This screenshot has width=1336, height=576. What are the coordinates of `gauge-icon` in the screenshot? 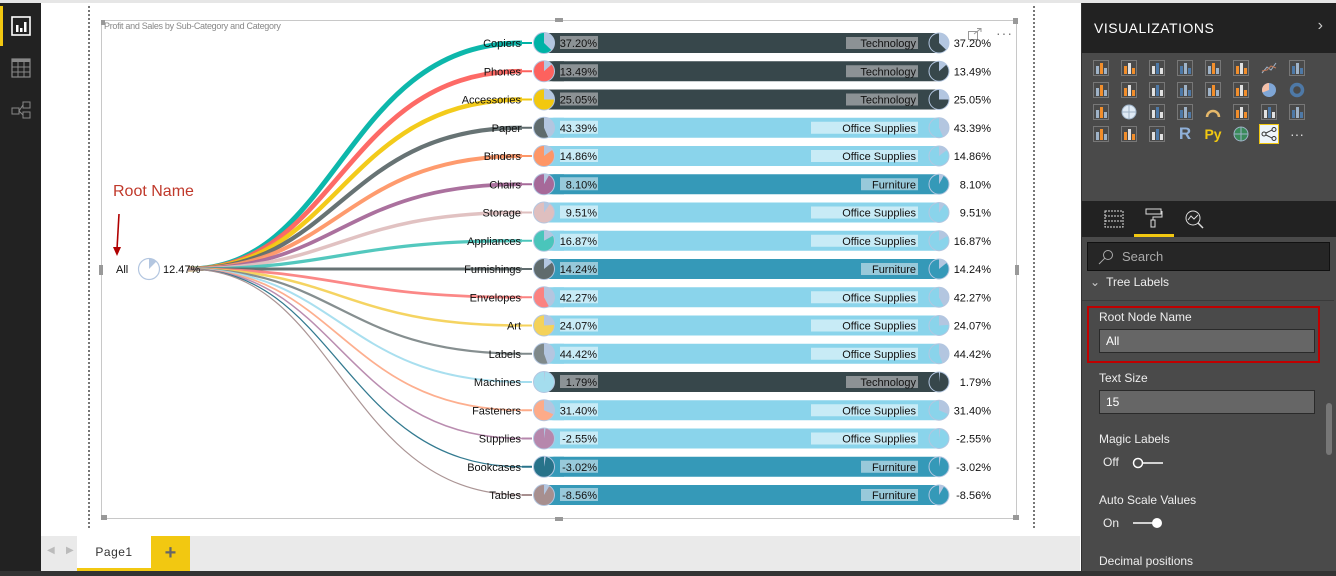 It's located at (1213, 112).